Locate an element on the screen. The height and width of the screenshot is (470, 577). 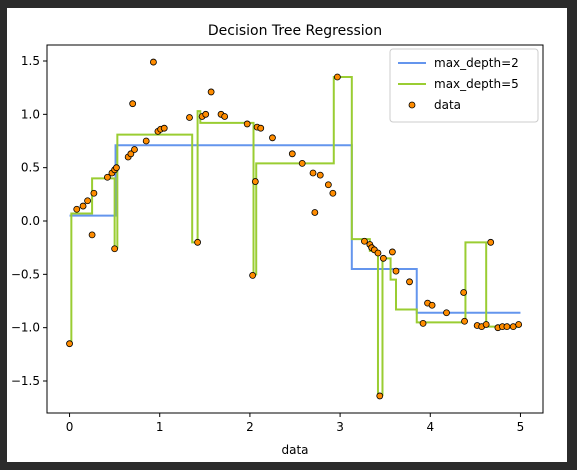
x-tick-label: 5 is located at coordinates (521, 427).